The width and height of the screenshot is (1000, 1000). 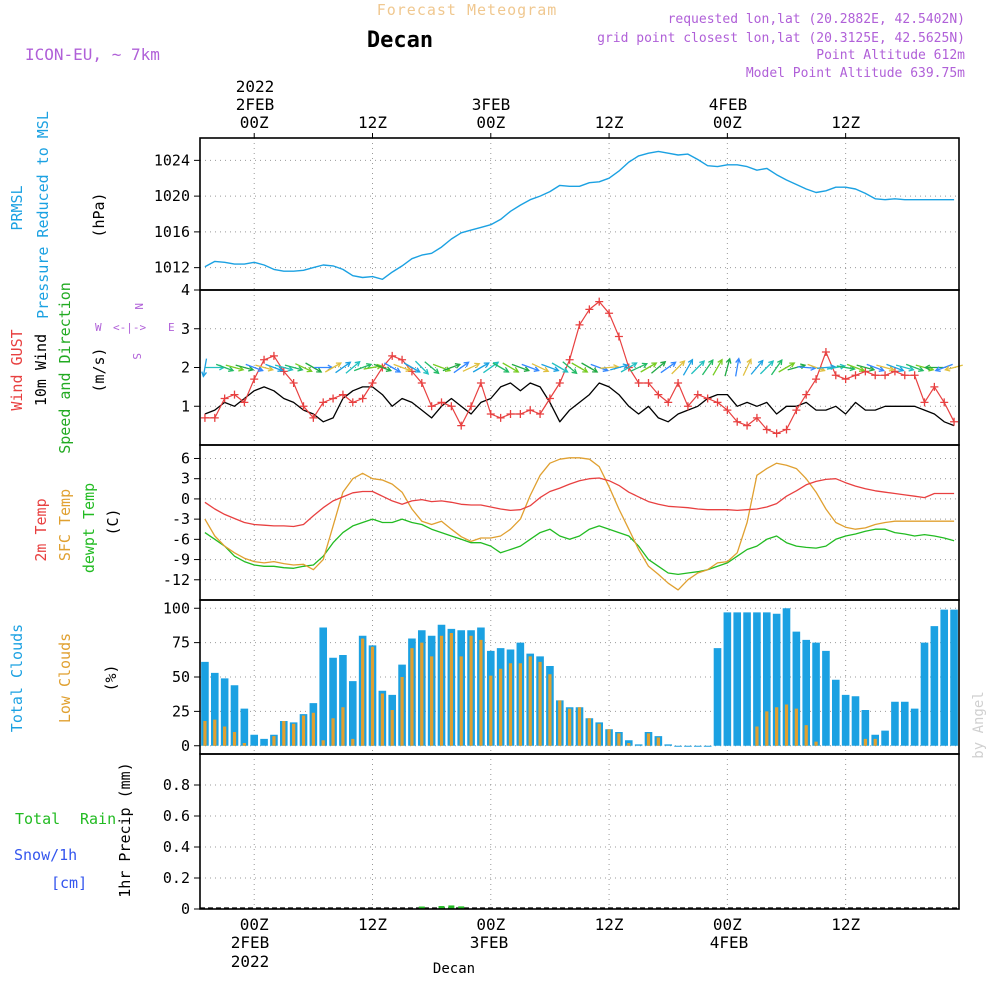 I want to click on pressure-label-msl: Pressure Reduced to MSL, so click(x=43, y=215).